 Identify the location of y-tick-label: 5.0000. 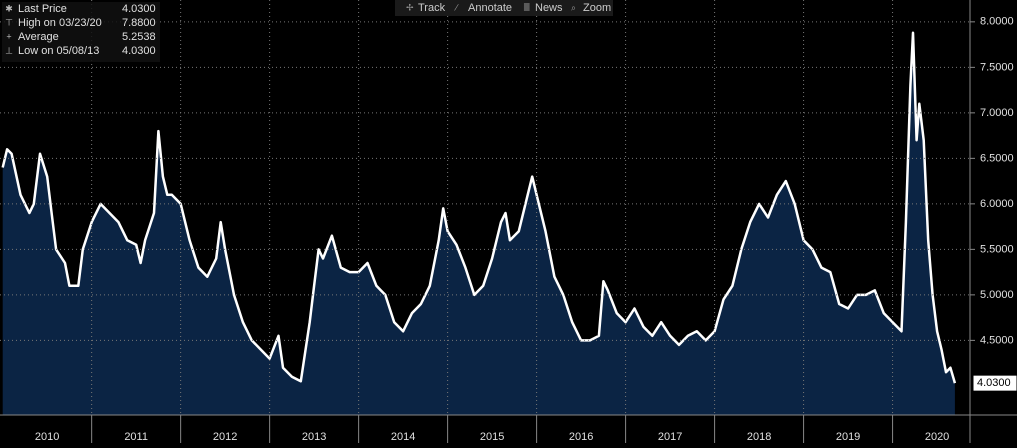
(997, 295).